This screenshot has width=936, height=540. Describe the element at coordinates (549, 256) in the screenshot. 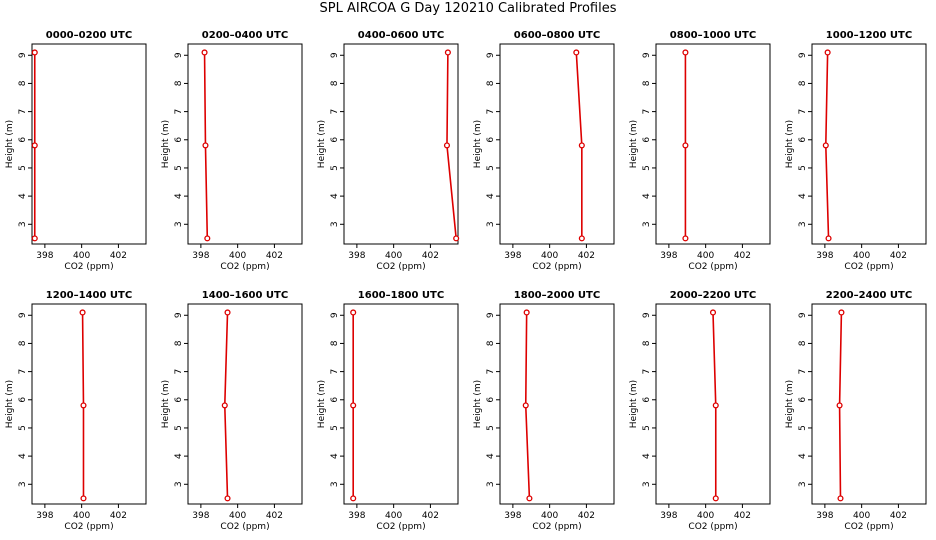

I see `panel-4-xtick-label: 400` at that location.